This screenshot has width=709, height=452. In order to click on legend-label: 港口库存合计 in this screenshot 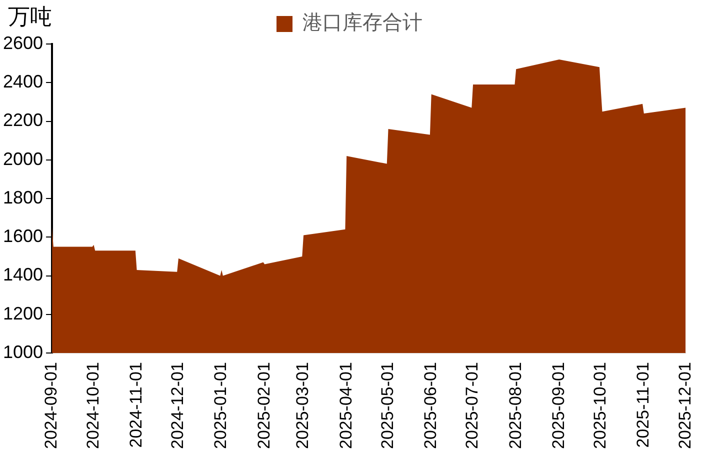, I will do `click(362, 22)`.